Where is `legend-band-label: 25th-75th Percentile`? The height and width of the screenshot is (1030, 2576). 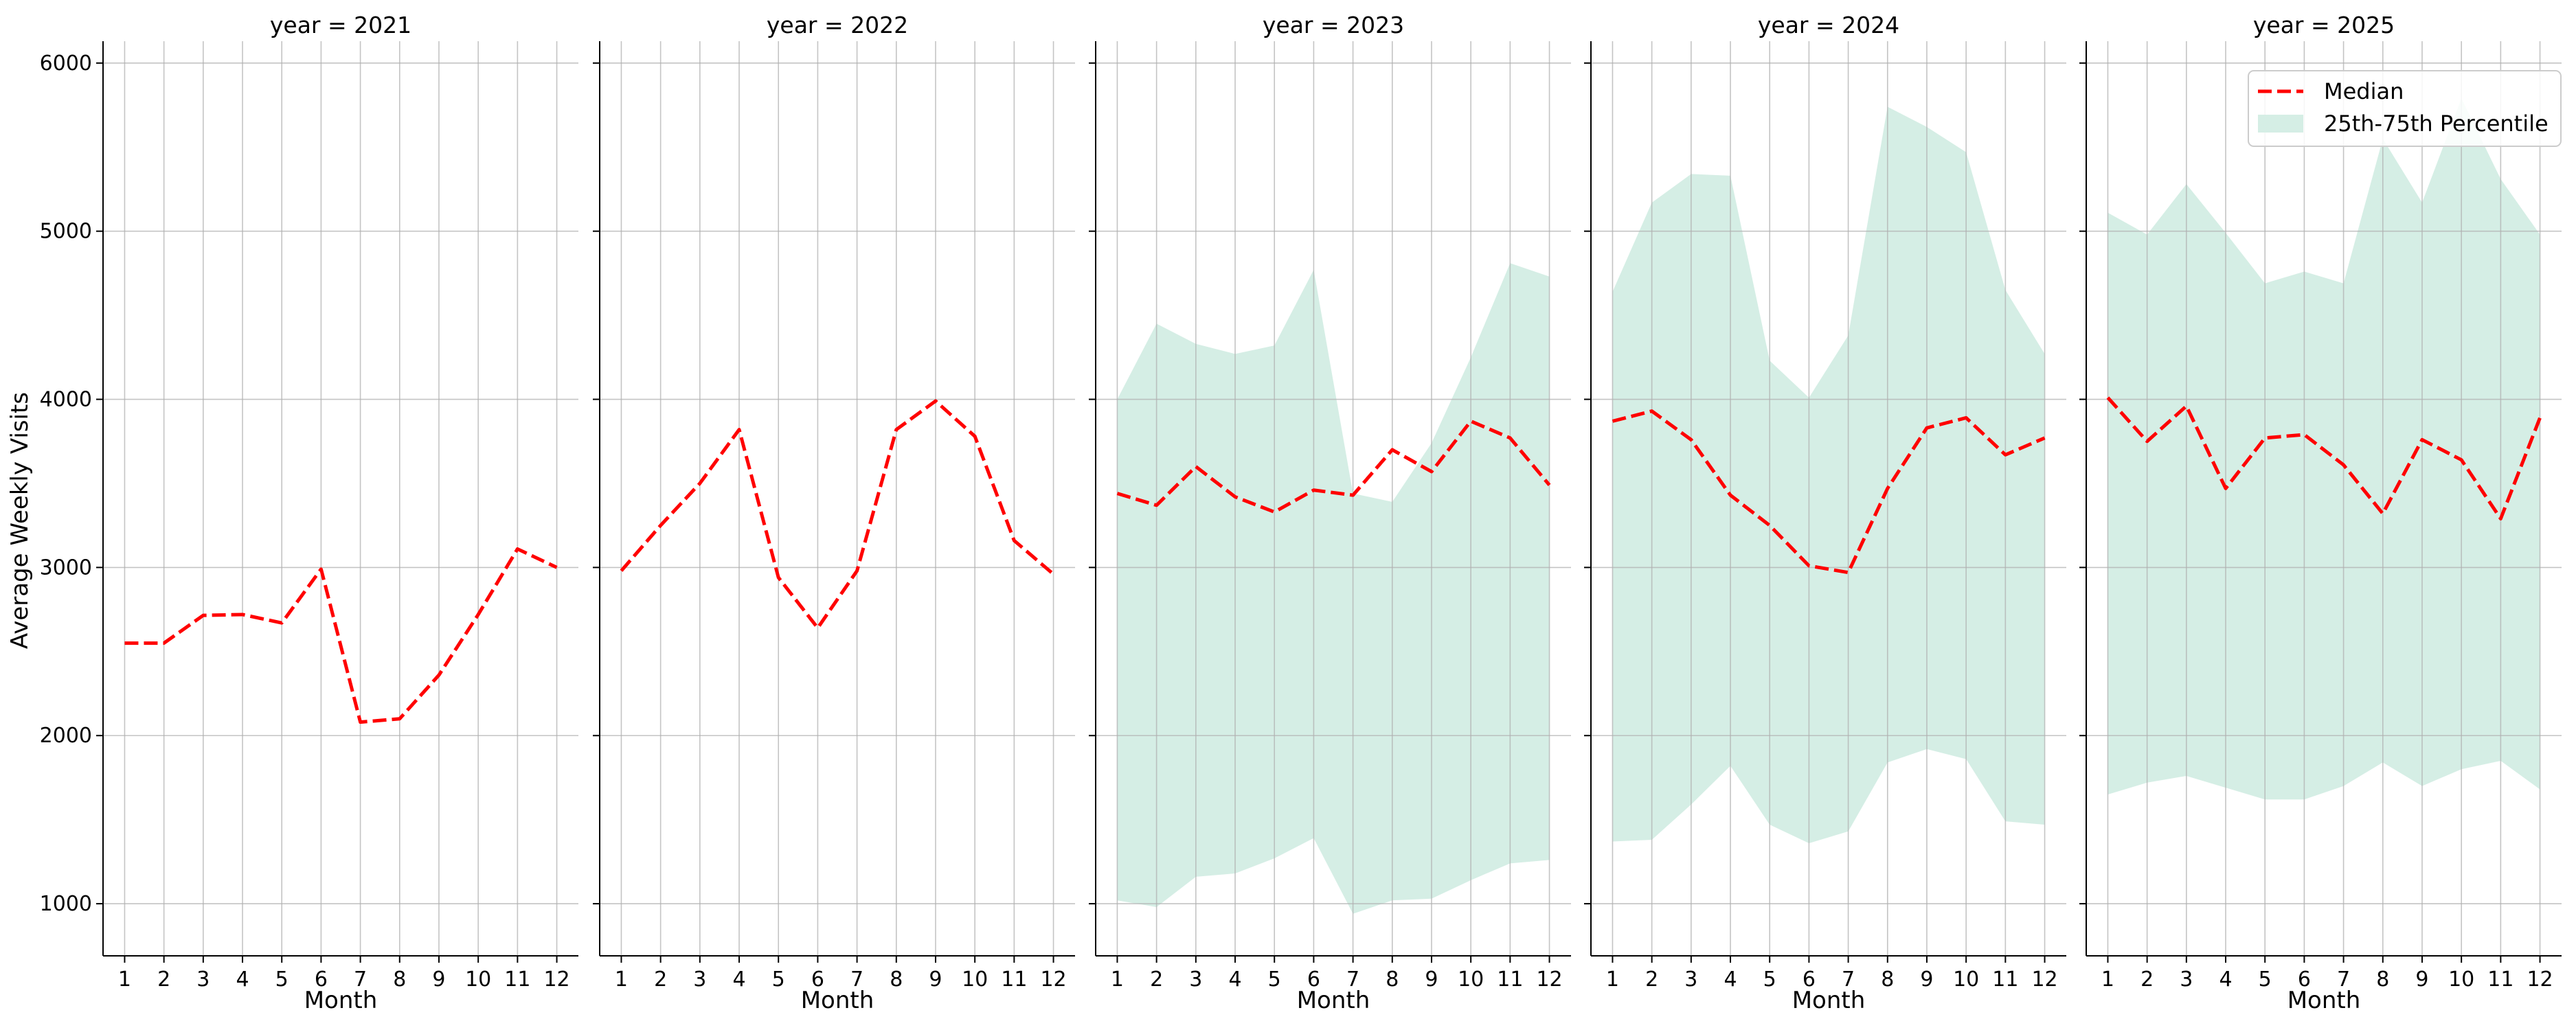 legend-band-label: 25th-75th Percentile is located at coordinates (2436, 124).